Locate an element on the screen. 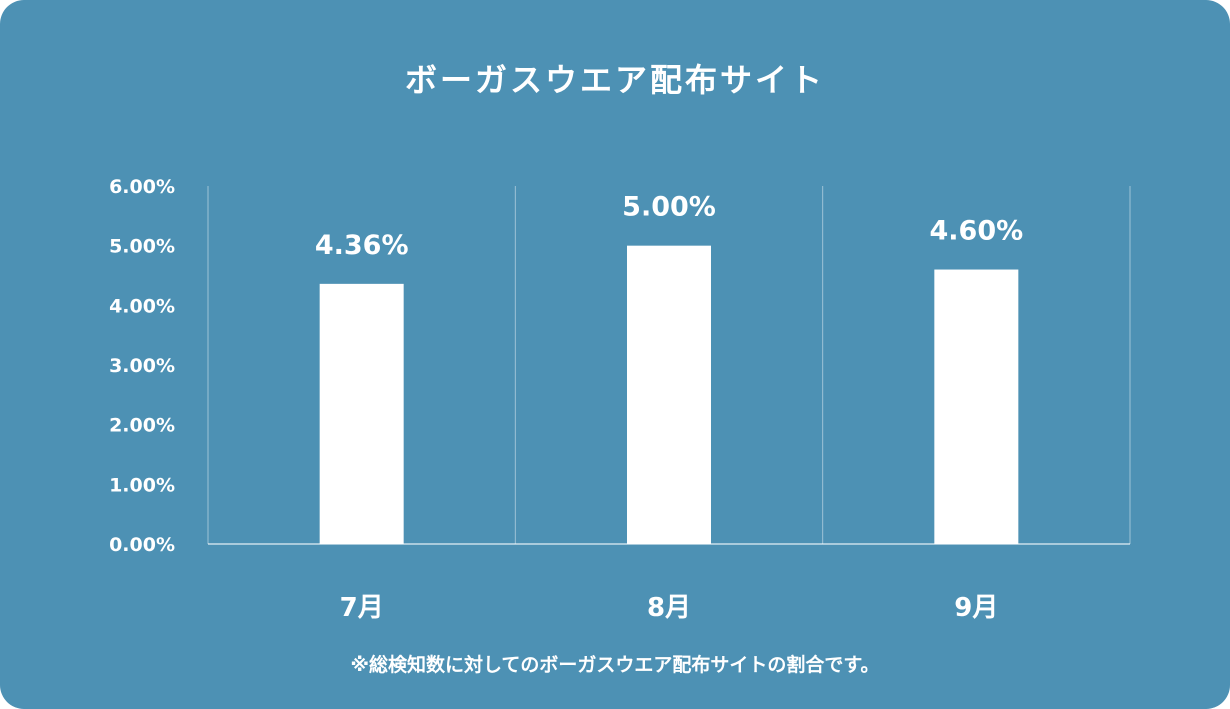 This screenshot has height=709, width=1230. y-tick-label: 2.00% is located at coordinates (142, 426).